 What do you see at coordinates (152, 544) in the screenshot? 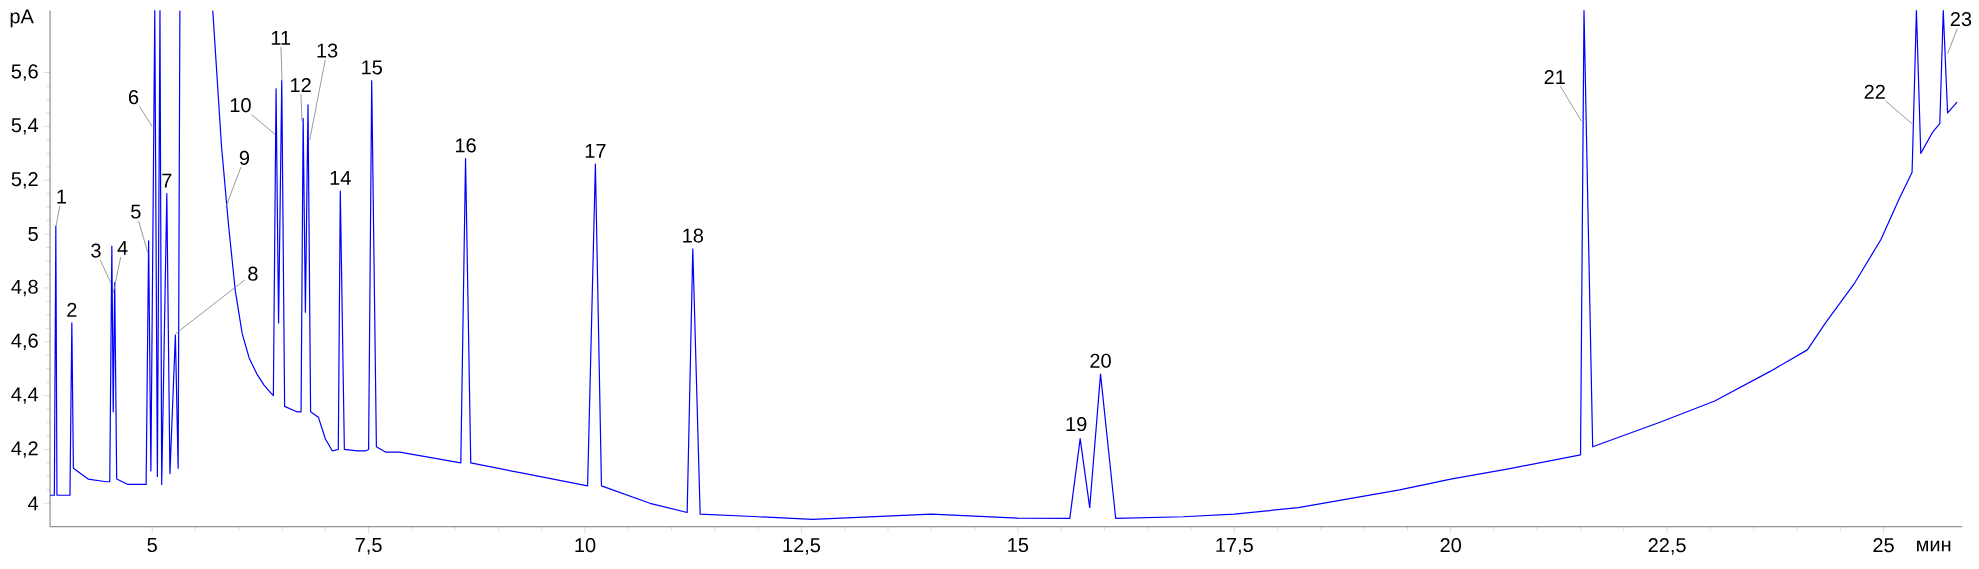
I see `x-tick-label: 5` at bounding box center [152, 544].